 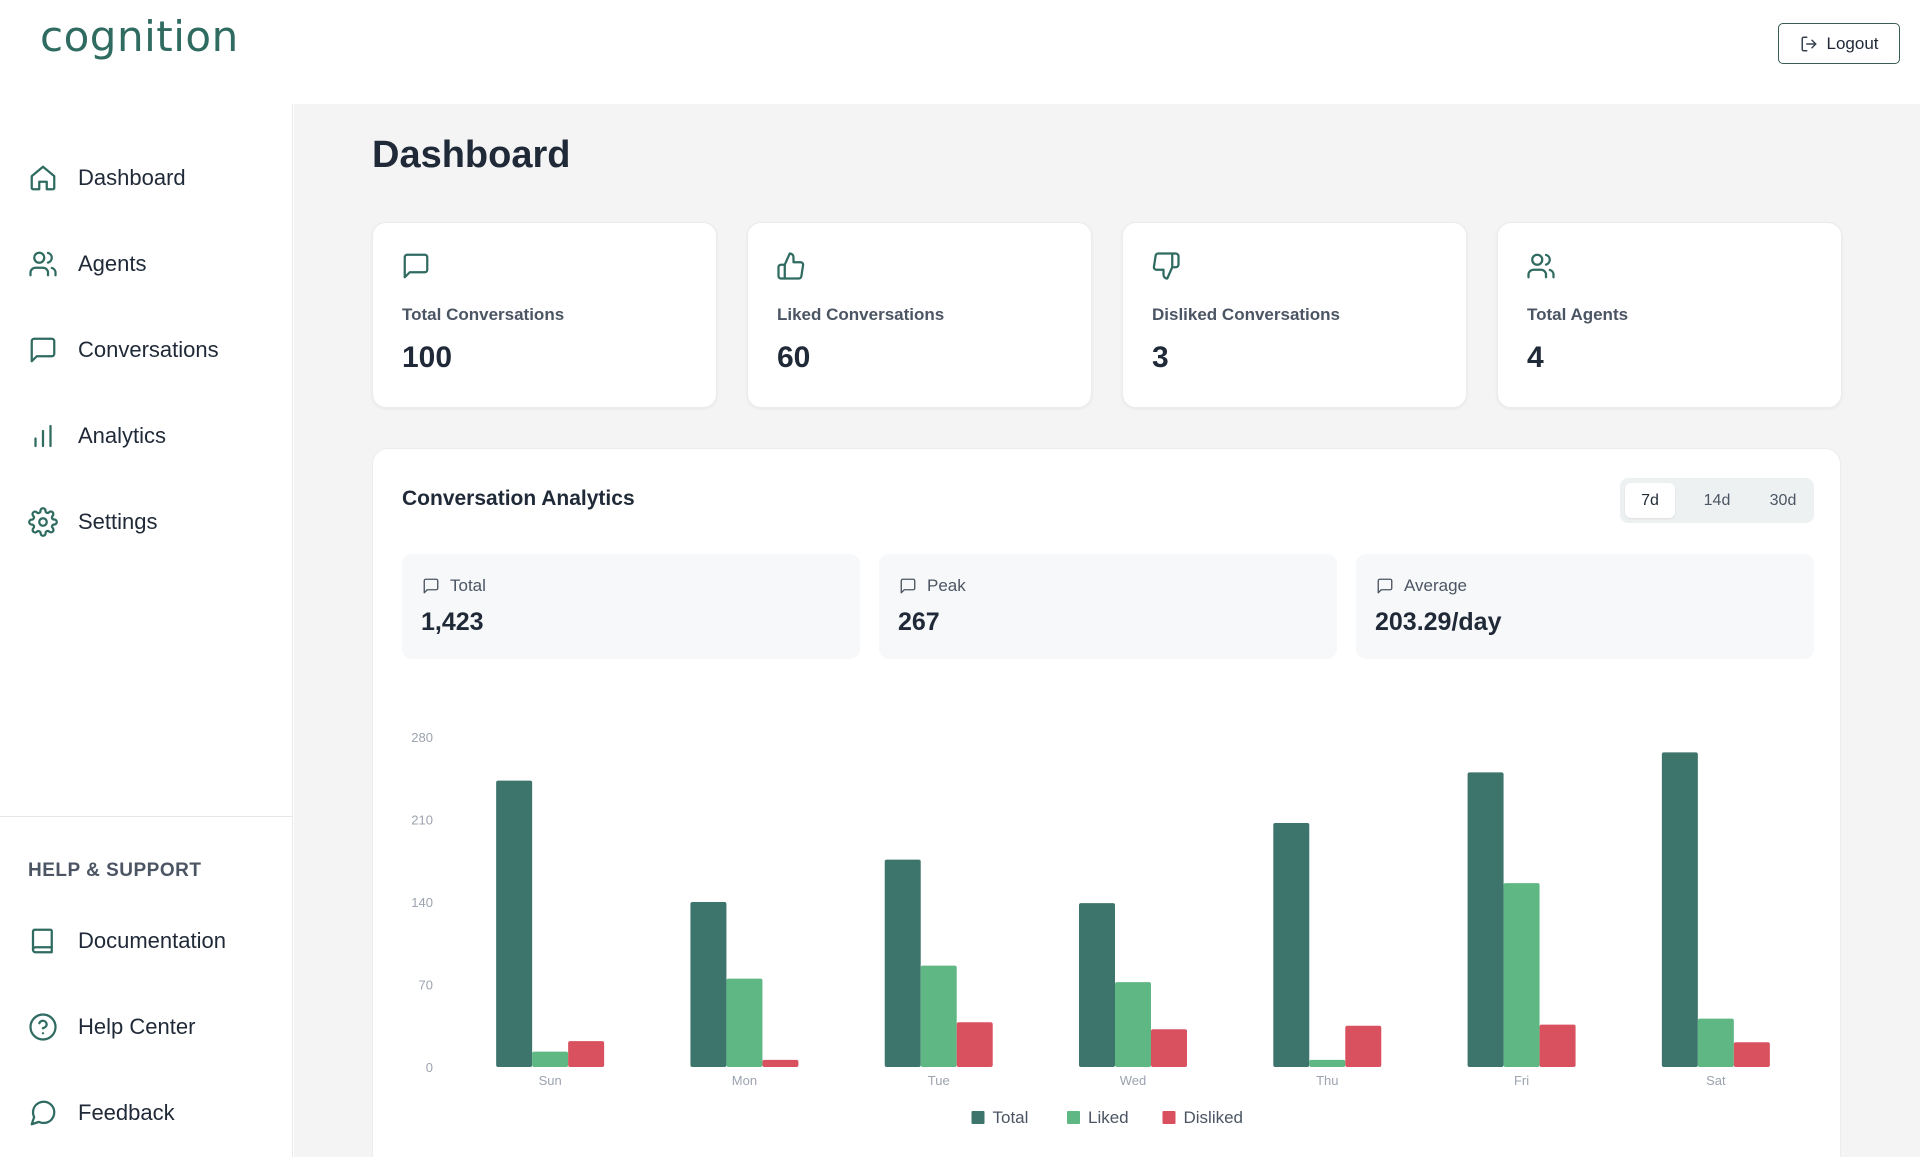 I want to click on summary-value: 1,423, so click(x=452, y=622).